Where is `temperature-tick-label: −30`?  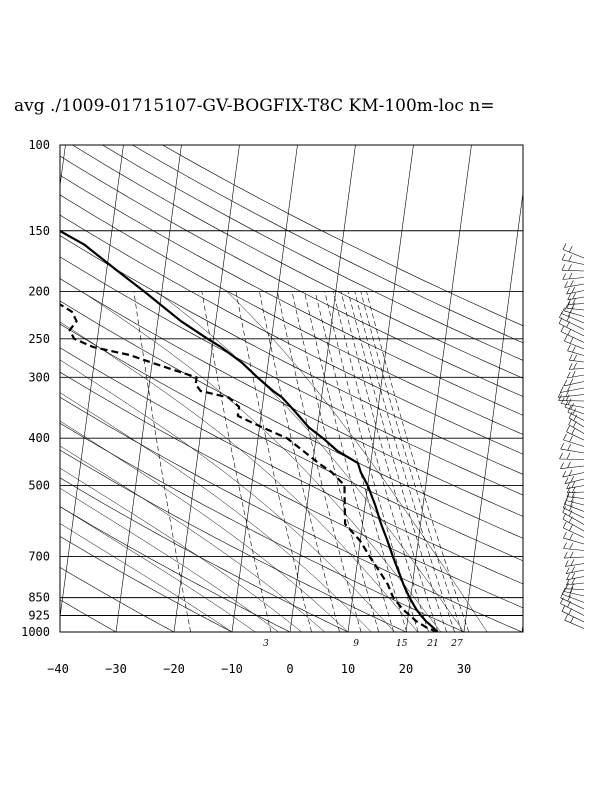 temperature-tick-label: −30 is located at coordinates (116, 669).